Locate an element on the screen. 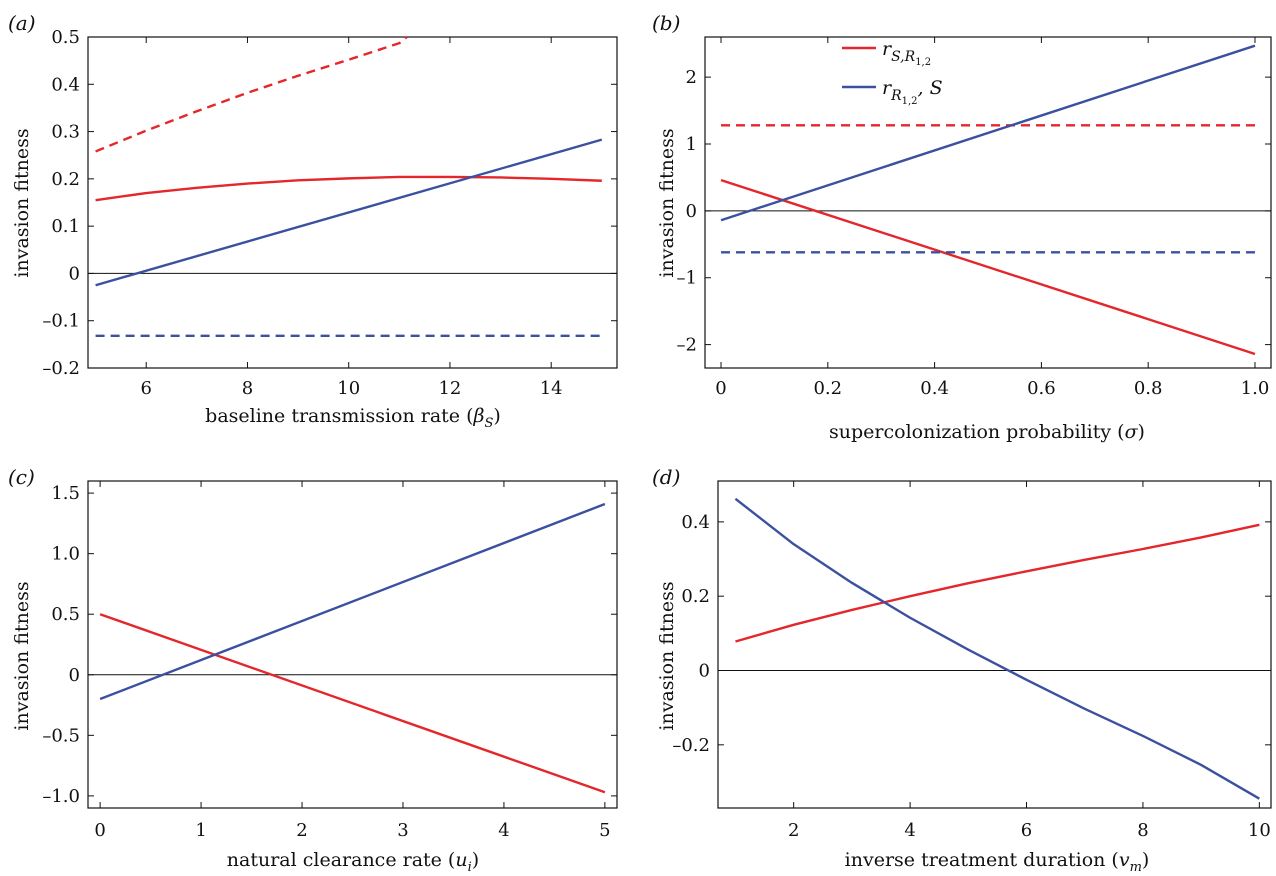 The image size is (1276, 876). panel-a-xtick-label: 10 is located at coordinates (348, 388).